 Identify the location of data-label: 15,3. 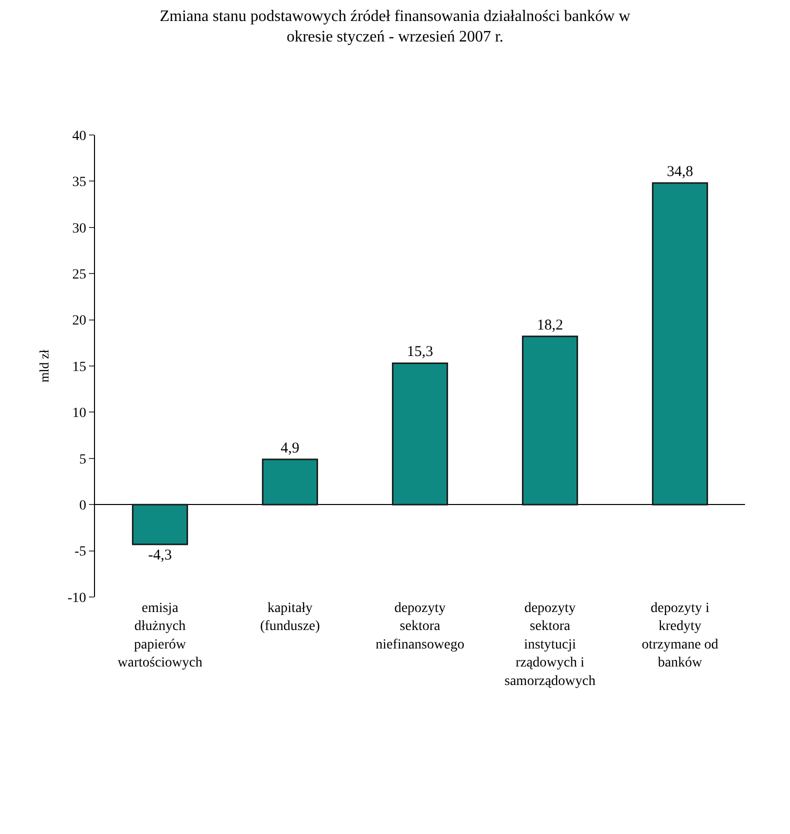
(420, 352).